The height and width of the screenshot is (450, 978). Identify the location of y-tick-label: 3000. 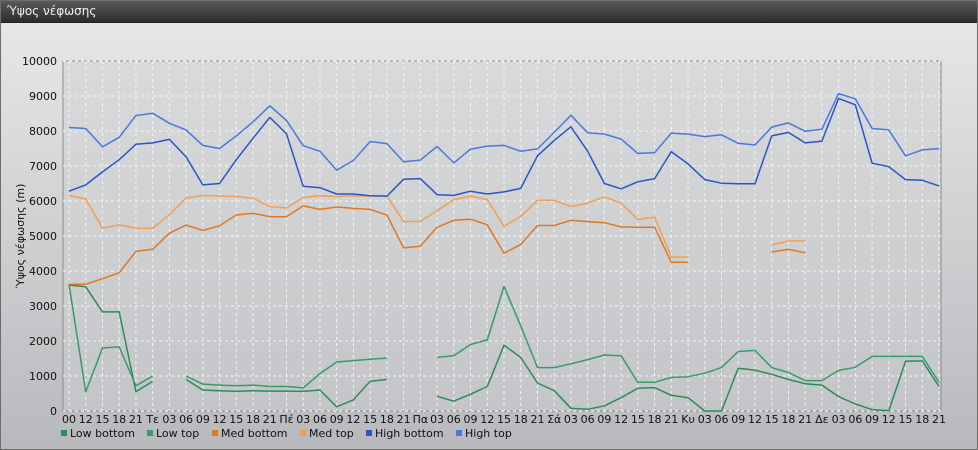
(43, 306).